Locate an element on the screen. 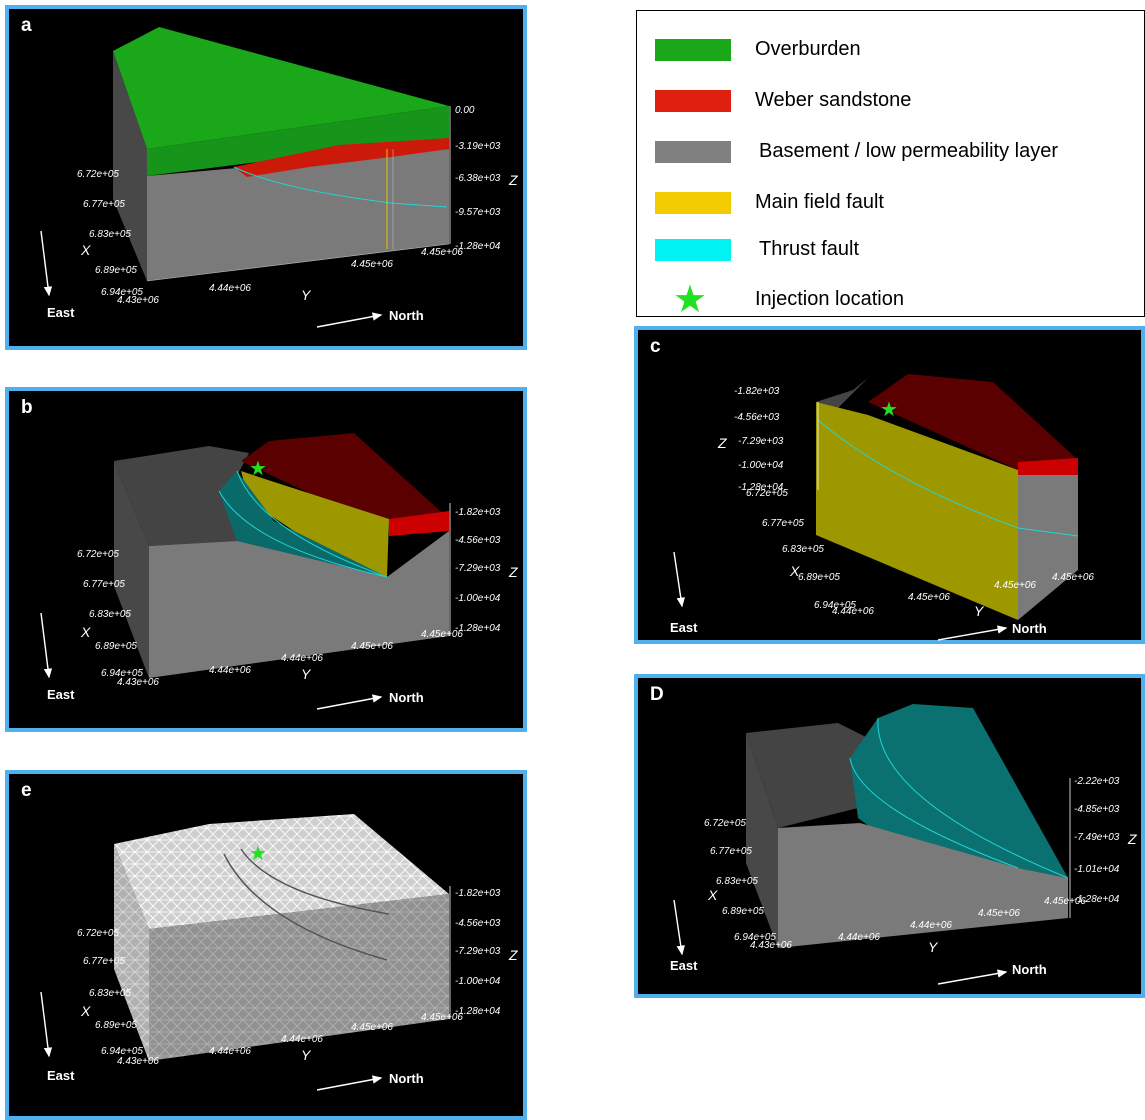 The height and width of the screenshot is (1120, 1145). z-tick: -1.01e+04 is located at coordinates (1097, 869).